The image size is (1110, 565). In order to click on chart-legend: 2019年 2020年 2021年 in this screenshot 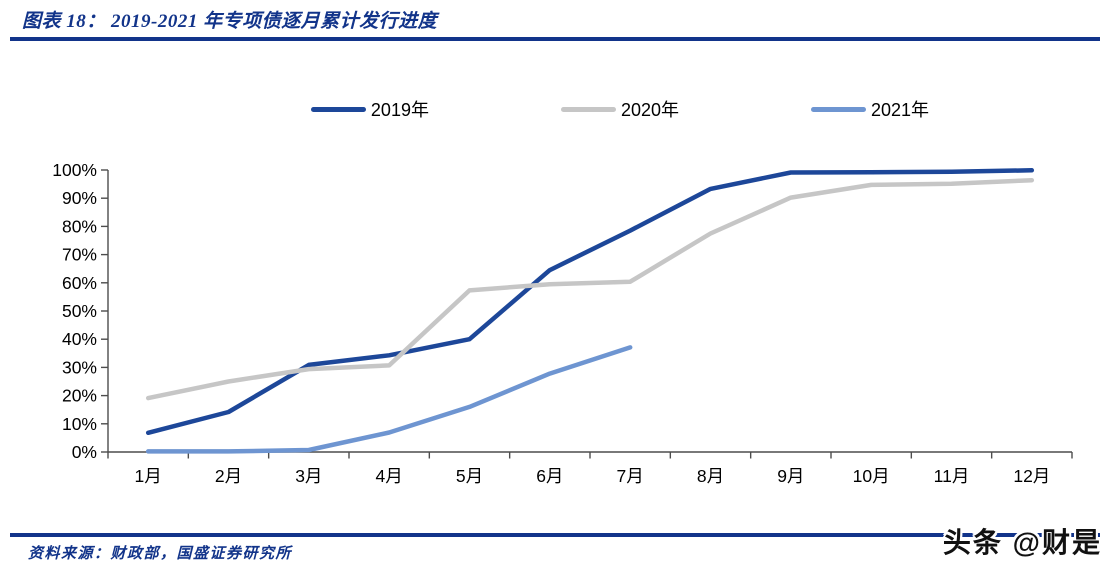, I will do `click(555, 109)`.